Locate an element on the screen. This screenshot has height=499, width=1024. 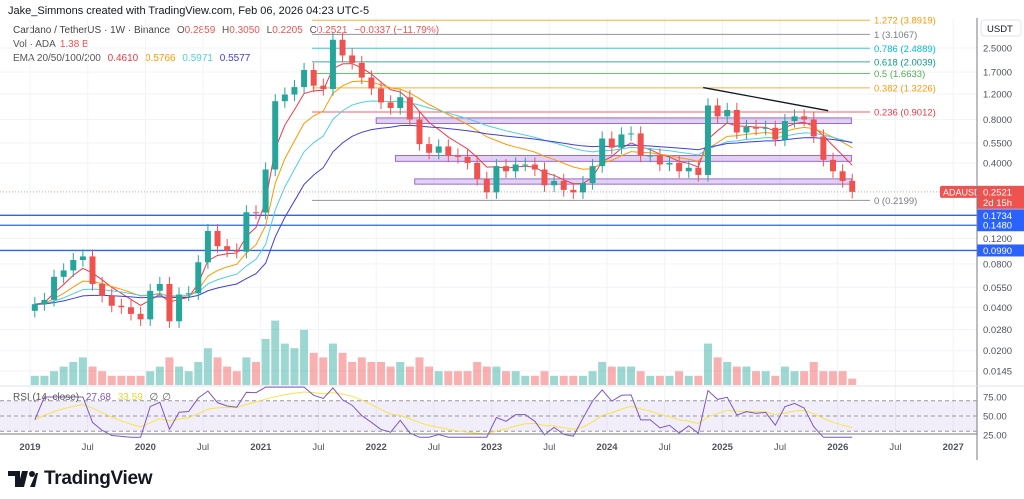
rsi-tick: 75.00 is located at coordinates (995, 398).